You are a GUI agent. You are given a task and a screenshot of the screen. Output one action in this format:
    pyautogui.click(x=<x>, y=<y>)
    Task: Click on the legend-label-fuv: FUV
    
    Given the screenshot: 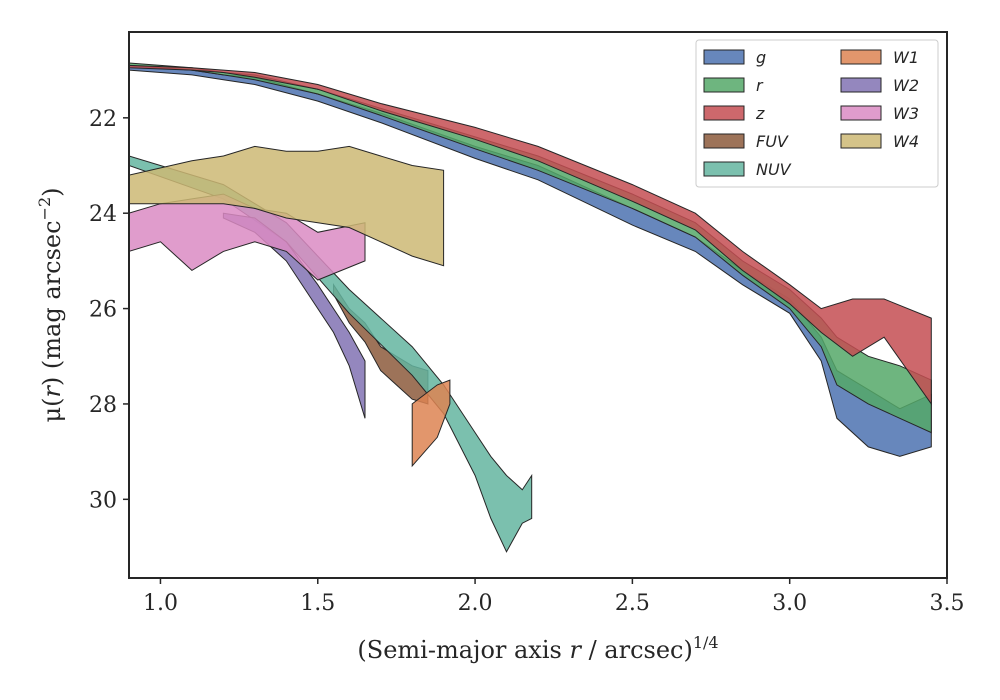 What is the action you would take?
    pyautogui.click(x=772, y=141)
    